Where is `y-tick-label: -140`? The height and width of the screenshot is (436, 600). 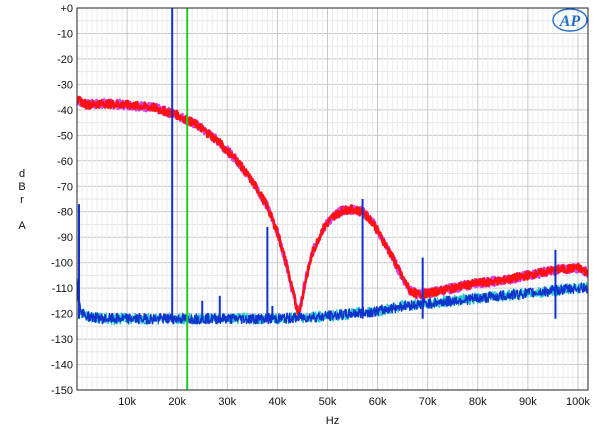
y-tick-label: -140 is located at coordinates (62, 366).